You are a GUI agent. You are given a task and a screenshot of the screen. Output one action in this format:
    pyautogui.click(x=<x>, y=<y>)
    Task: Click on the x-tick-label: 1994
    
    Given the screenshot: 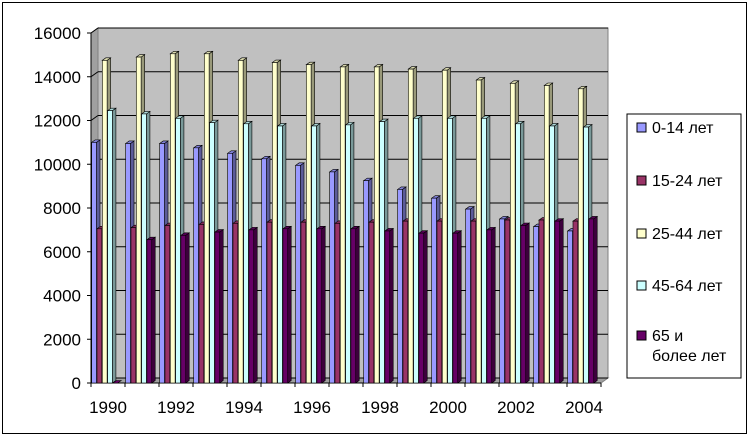 What is the action you would take?
    pyautogui.click(x=244, y=407)
    